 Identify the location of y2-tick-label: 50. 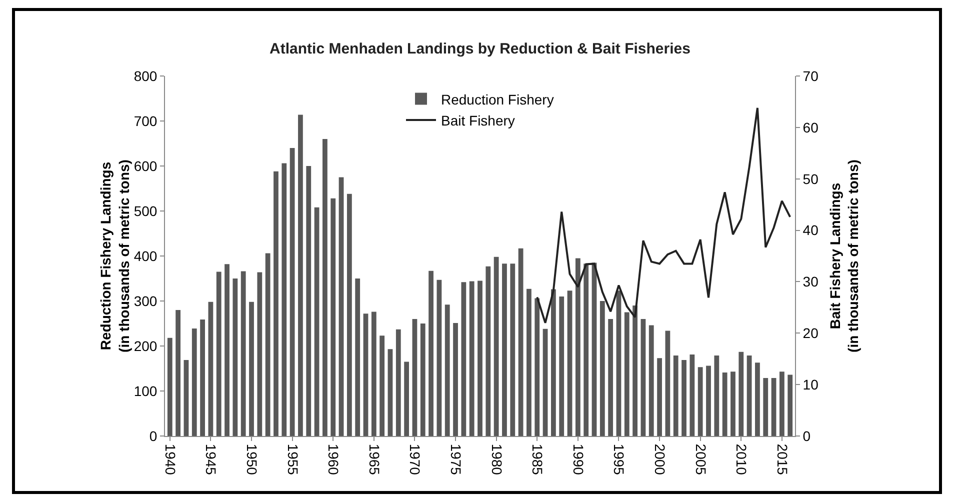
(810, 178).